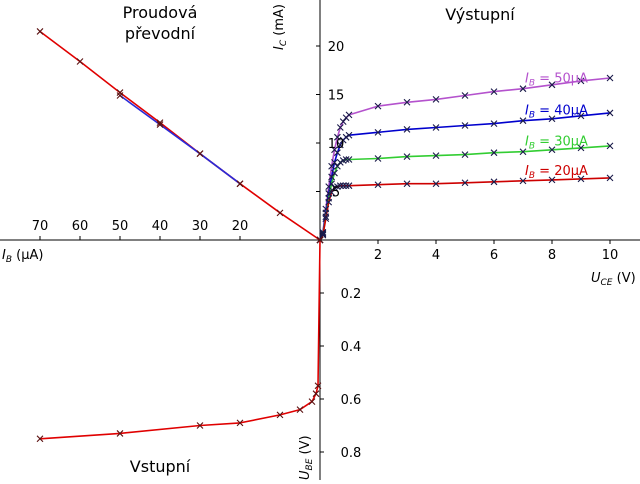 Image resolution: width=640 pixels, height=484 pixels. Describe the element at coordinates (80, 226) in the screenshot. I see `ib-tick-label: 60` at that location.